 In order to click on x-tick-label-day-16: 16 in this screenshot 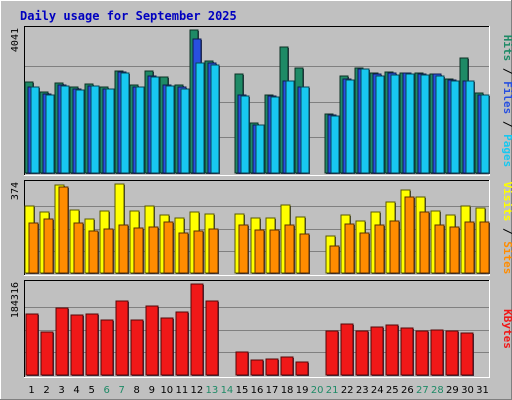, I will do `click(257, 390)`.